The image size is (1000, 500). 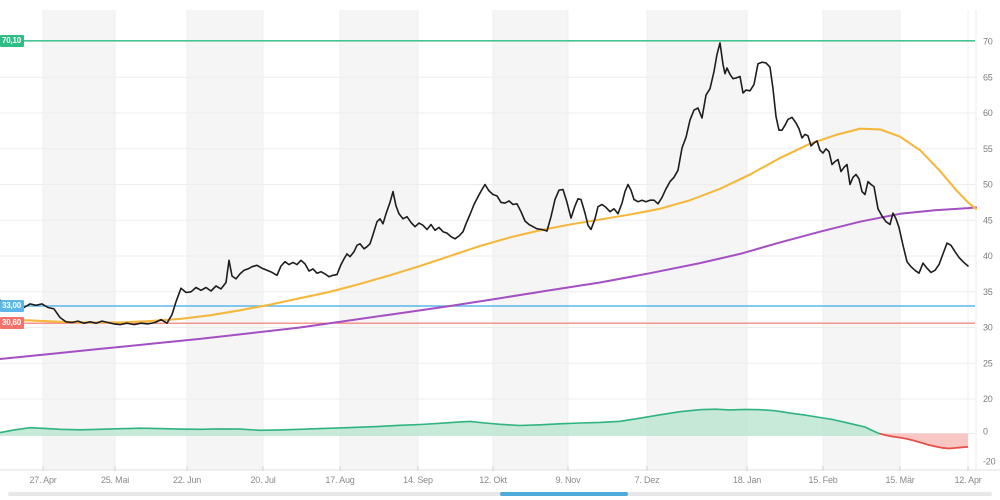 What do you see at coordinates (988, 149) in the screenshot?
I see `y-tick-label: 55` at bounding box center [988, 149].